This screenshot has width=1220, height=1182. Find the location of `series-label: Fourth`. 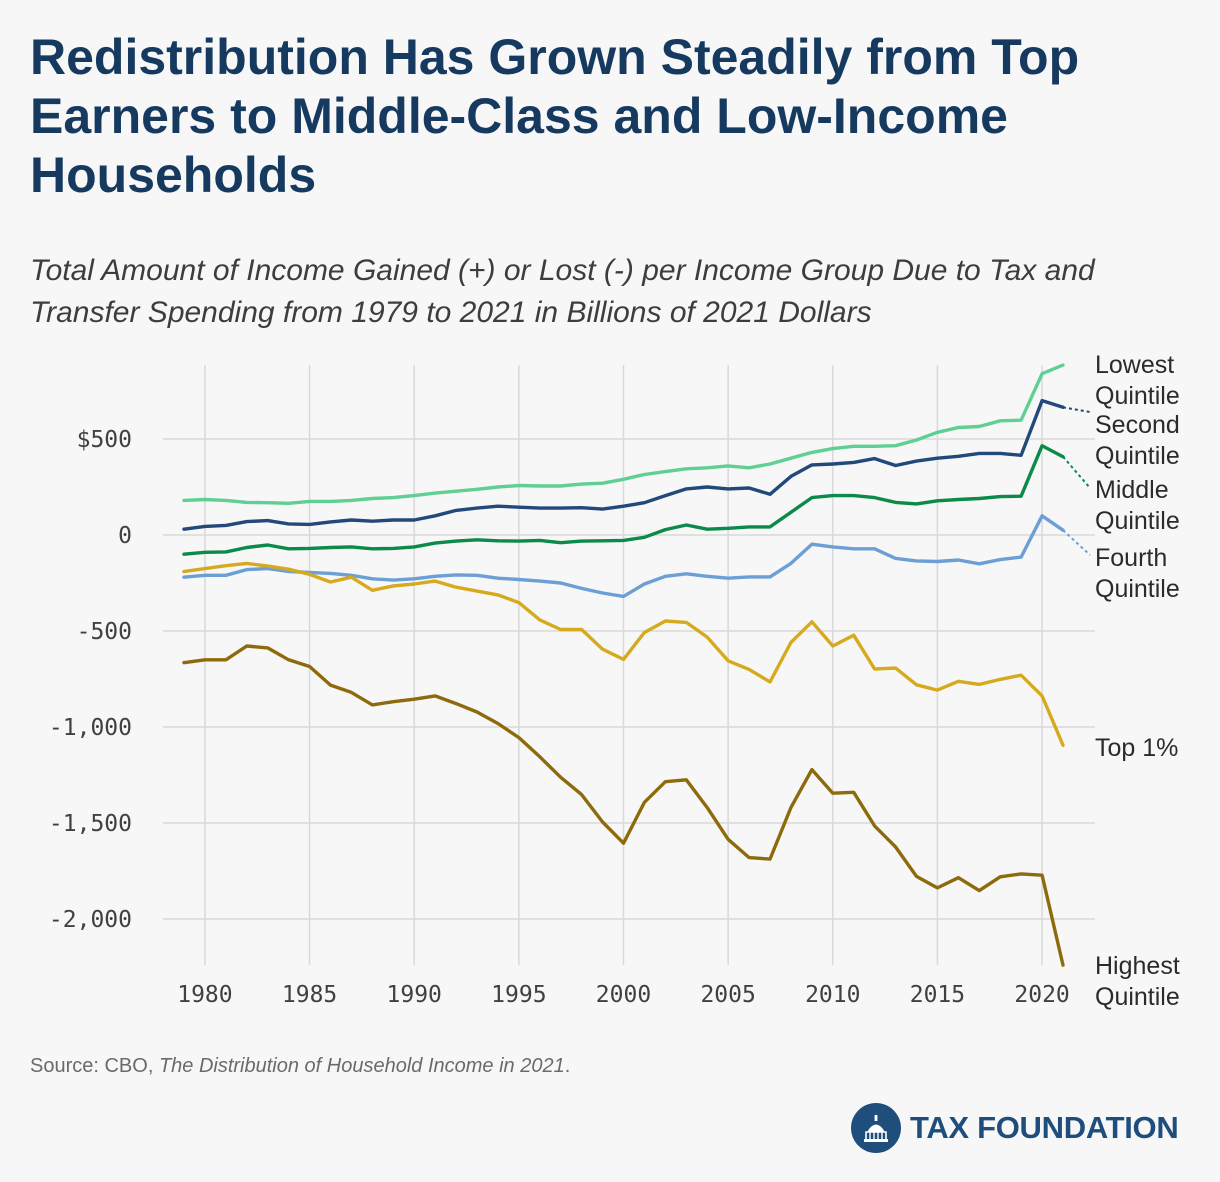

series-label: Fourth is located at coordinates (1131, 558).